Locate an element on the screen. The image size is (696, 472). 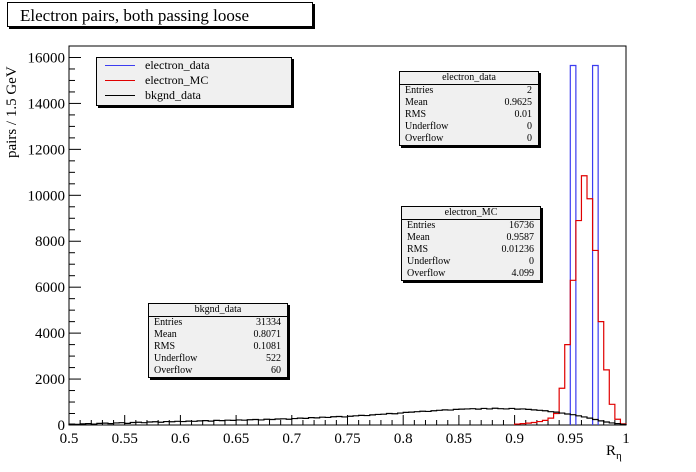
stats-value: 31334 is located at coordinates (268, 322).